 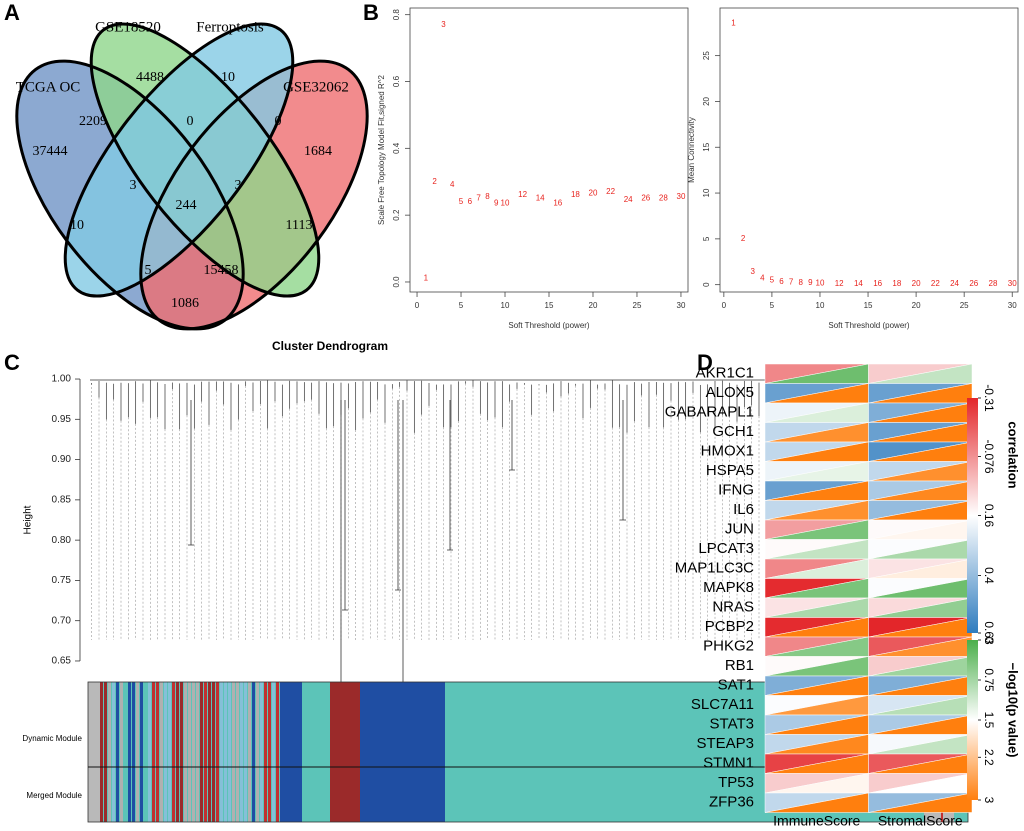 What do you see at coordinates (628, 199) in the screenshot?
I see `point-label: 24` at bounding box center [628, 199].